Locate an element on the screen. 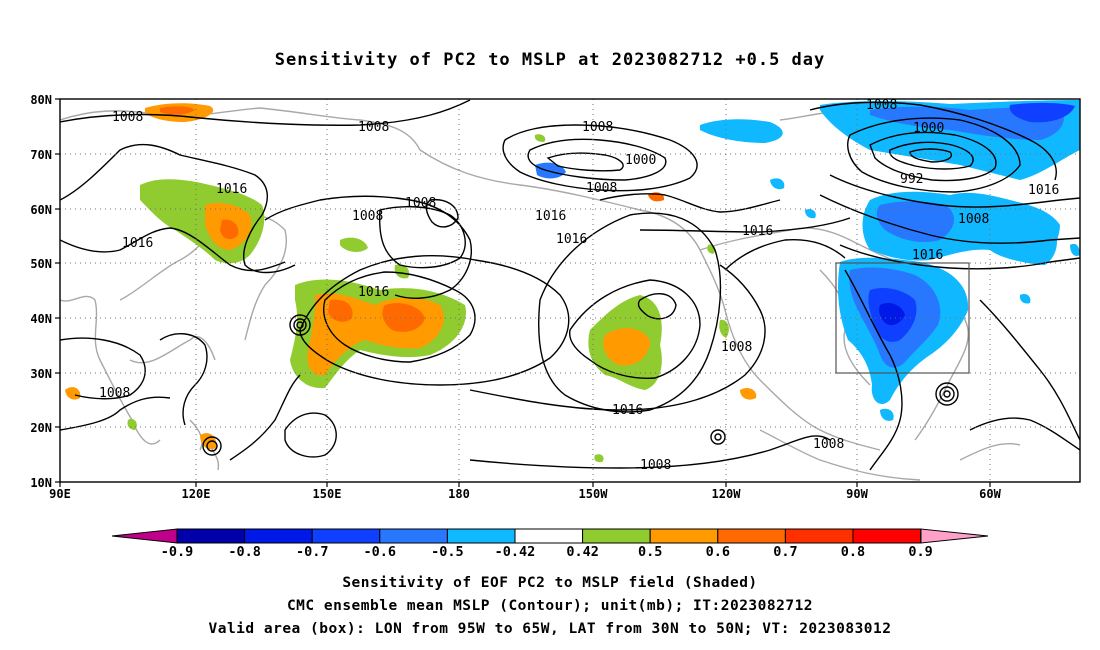  lat-label: 20N is located at coordinates (41, 428).